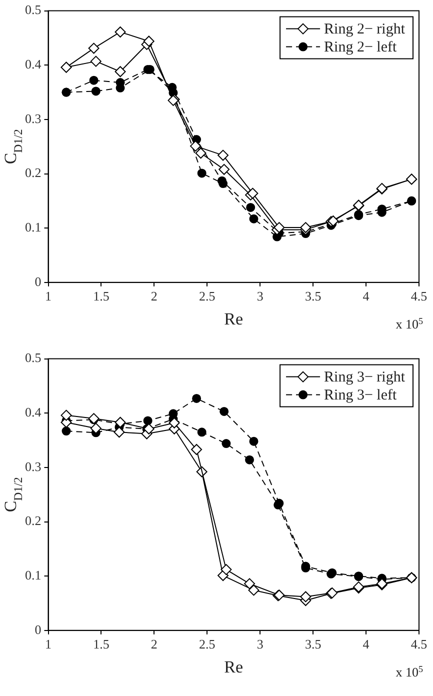 The height and width of the screenshot is (696, 433). Describe the element at coordinates (365, 30) in the screenshot. I see `legend-label: Ring 2− right` at that location.